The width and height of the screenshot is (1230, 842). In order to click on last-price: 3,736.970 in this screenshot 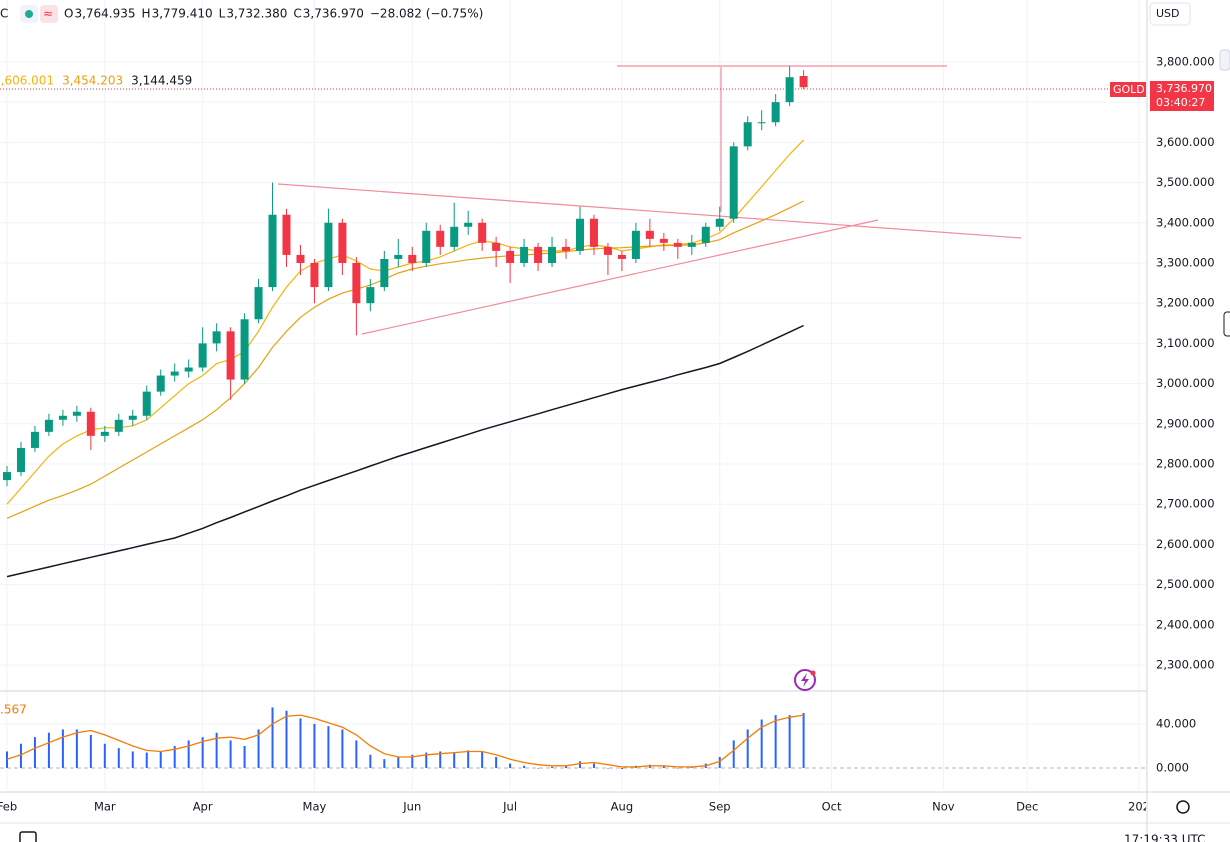, I will do `click(1184, 88)`.